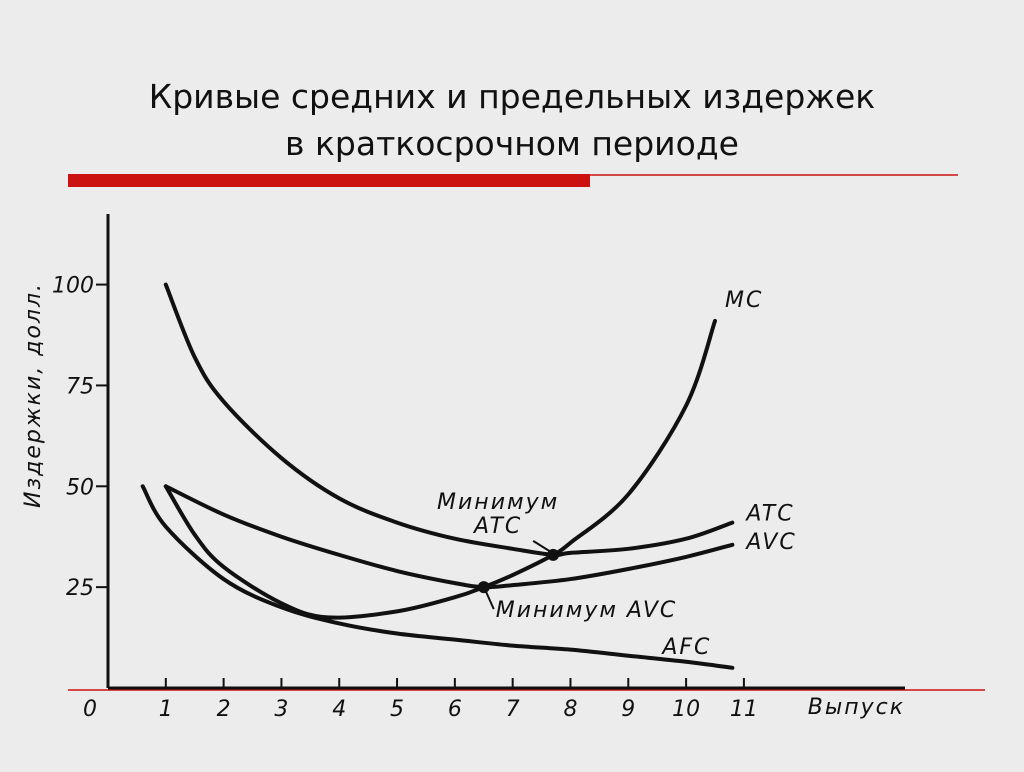  Describe the element at coordinates (80, 386) in the screenshot. I see `y-tick-label: 75` at that location.